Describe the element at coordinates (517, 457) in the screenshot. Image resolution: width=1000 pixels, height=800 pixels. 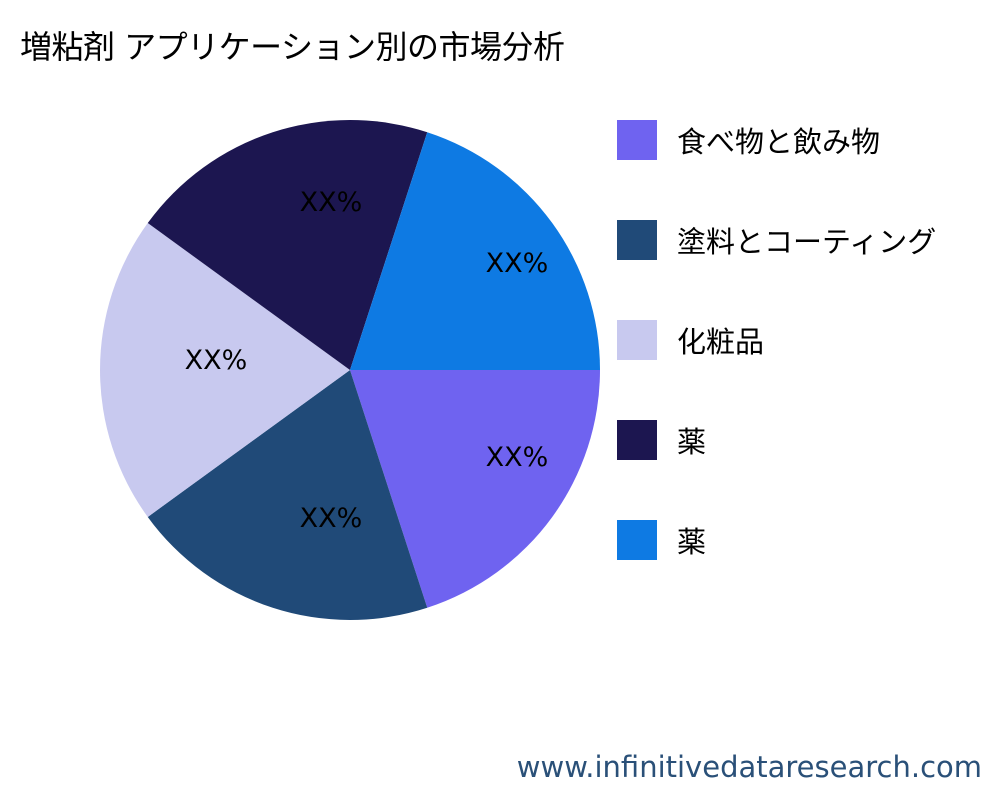
I see `slice-label-food-beverage: XX%` at that location.